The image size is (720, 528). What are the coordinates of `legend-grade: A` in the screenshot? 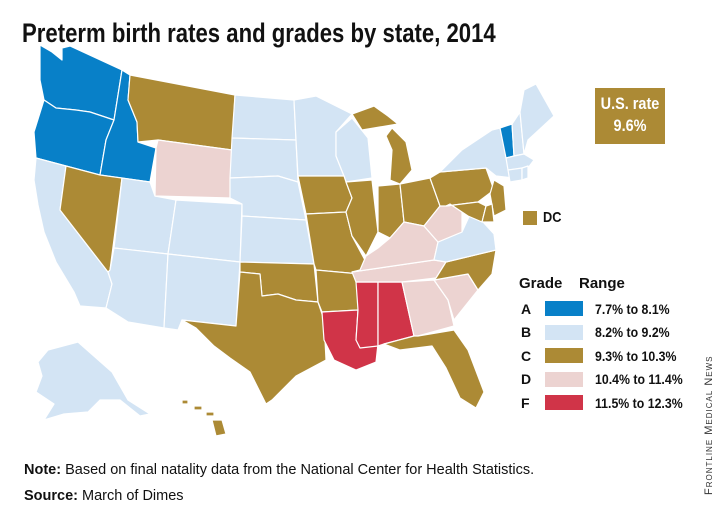 It's located at (526, 308).